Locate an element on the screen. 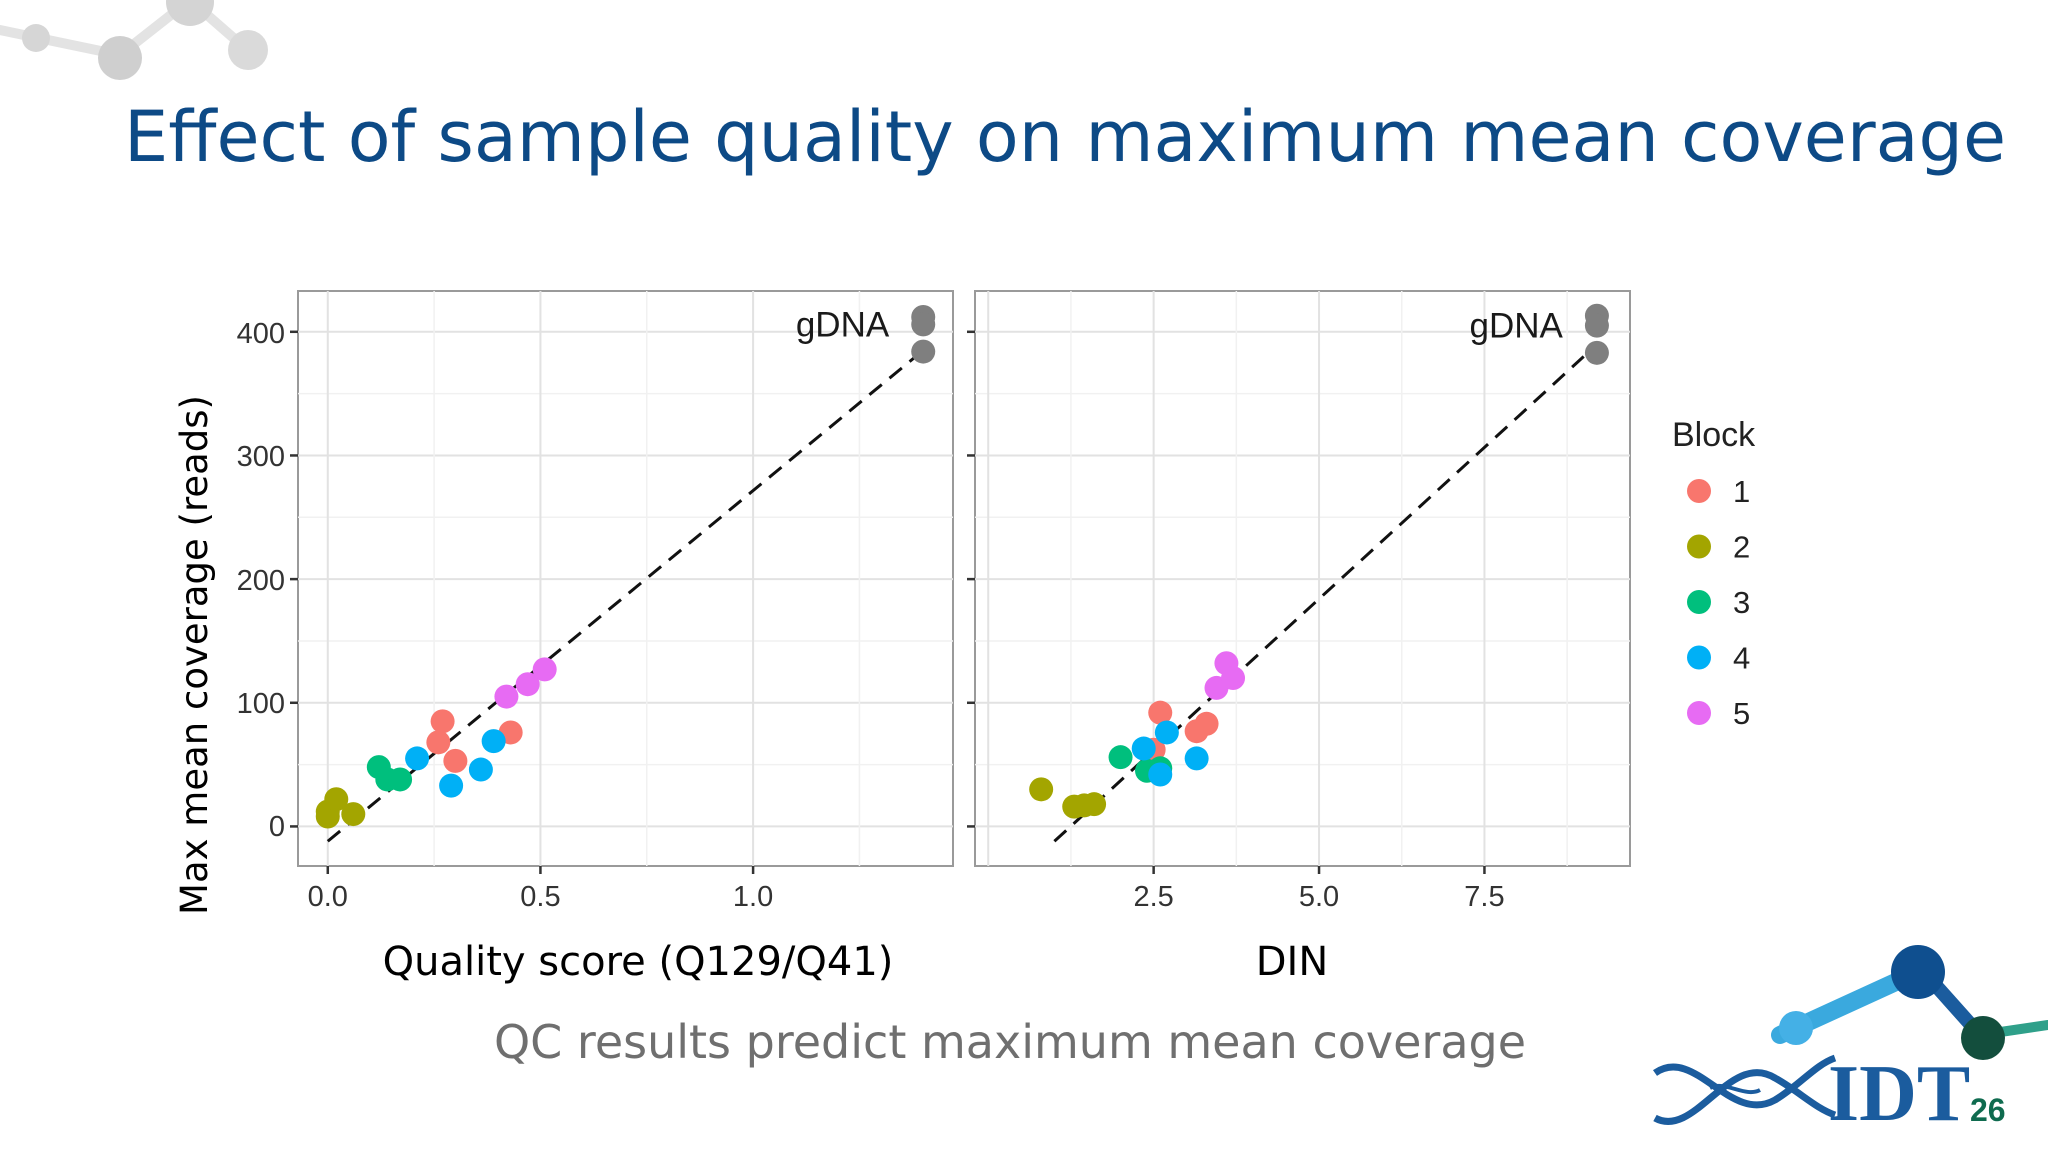 This screenshot has width=2048, height=1152. x-tick-label: 2.5 is located at coordinates (1153, 897).